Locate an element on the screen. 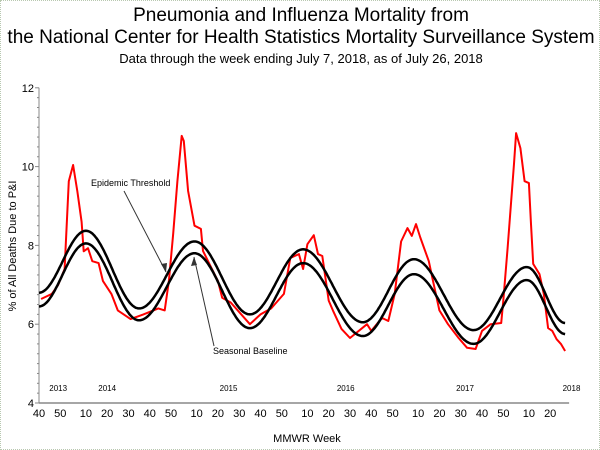  year-label: 2015 is located at coordinates (229, 388).